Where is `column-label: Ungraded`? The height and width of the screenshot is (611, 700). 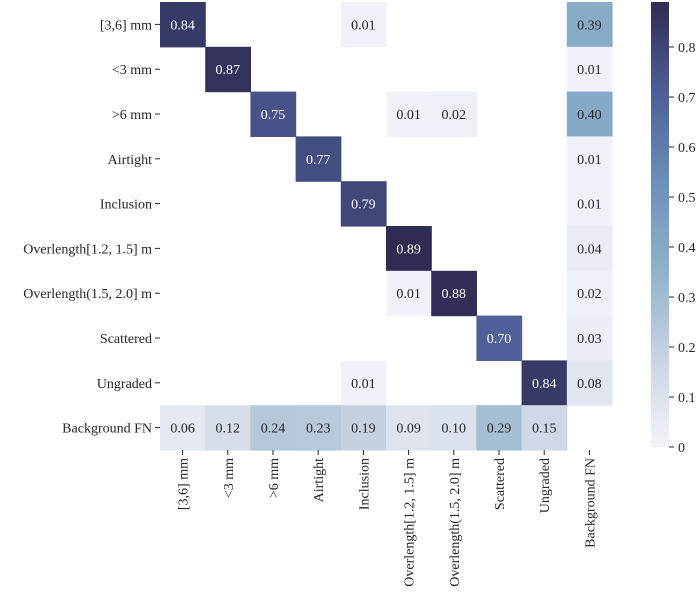
column-label: Ungraded is located at coordinates (545, 485).